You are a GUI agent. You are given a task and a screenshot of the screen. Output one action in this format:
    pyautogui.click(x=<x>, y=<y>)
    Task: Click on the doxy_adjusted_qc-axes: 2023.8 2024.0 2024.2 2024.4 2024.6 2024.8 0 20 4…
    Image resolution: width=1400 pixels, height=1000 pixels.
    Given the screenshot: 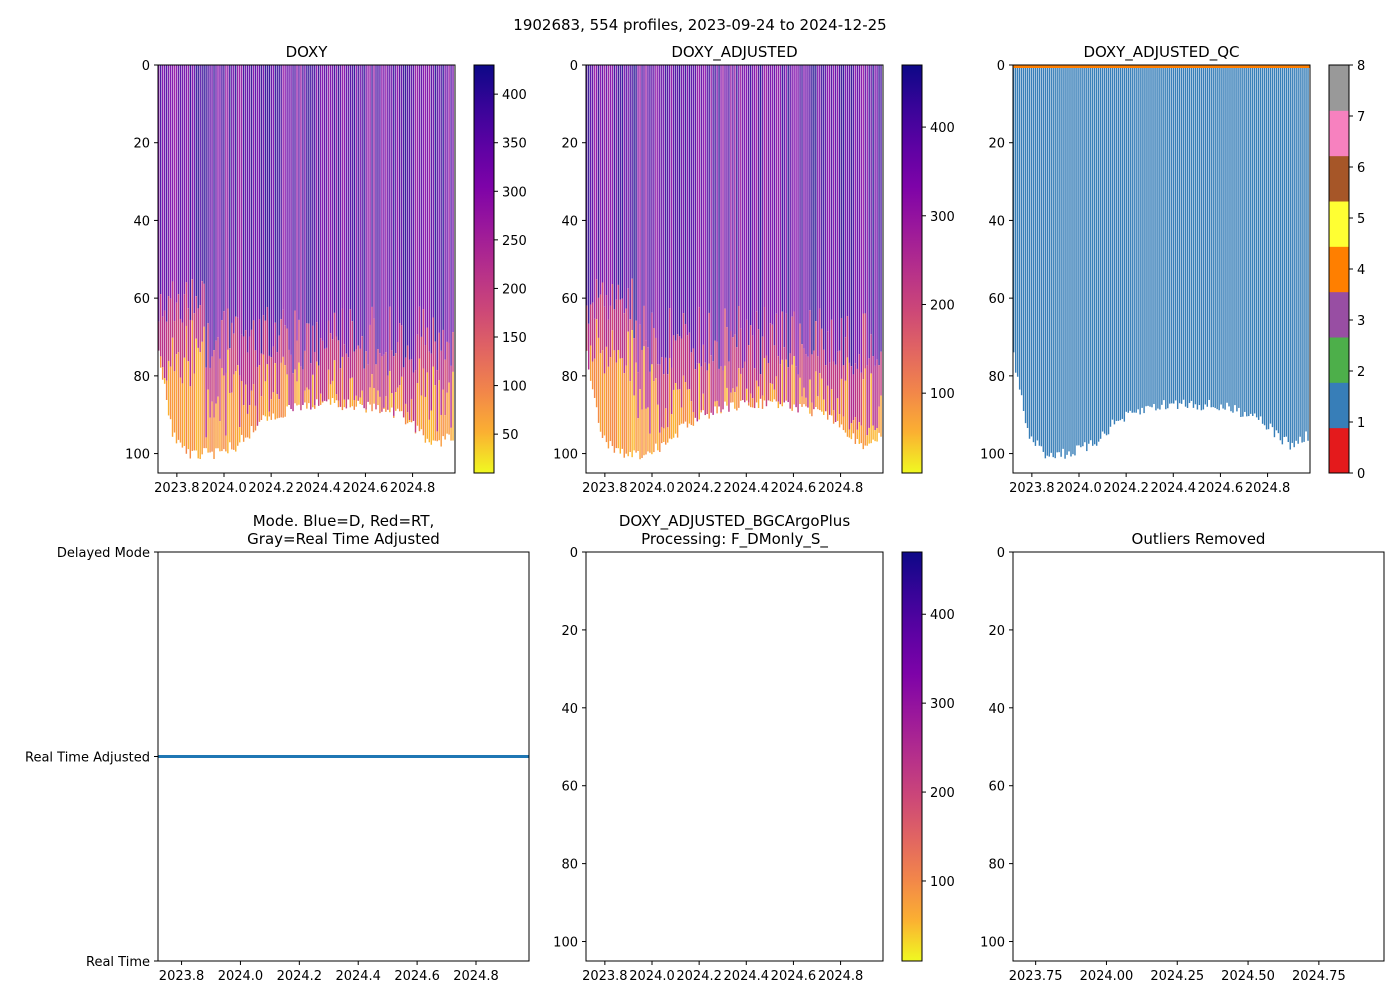 What is the action you would take?
    pyautogui.click(x=1135, y=277)
    